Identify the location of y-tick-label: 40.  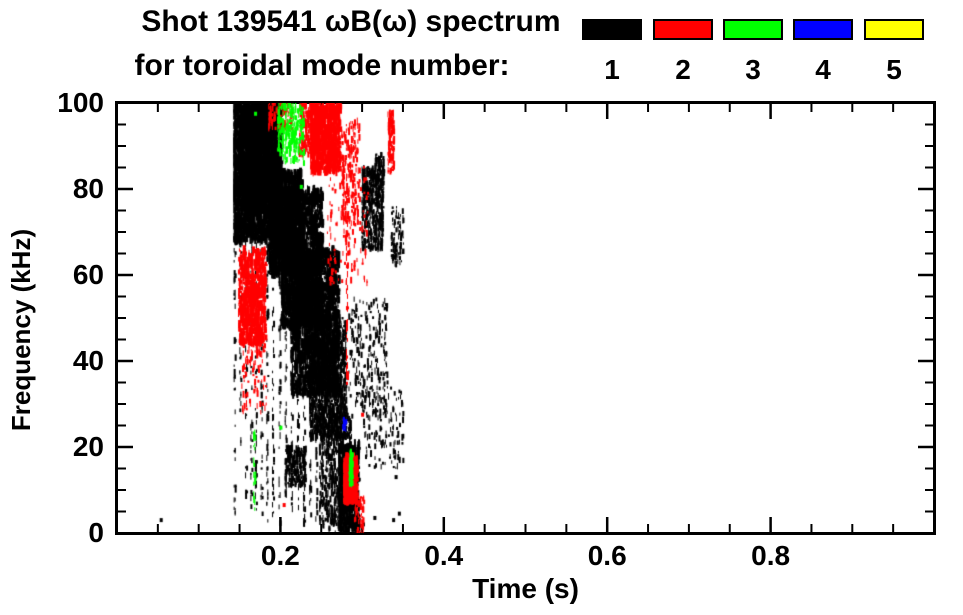
(88, 360).